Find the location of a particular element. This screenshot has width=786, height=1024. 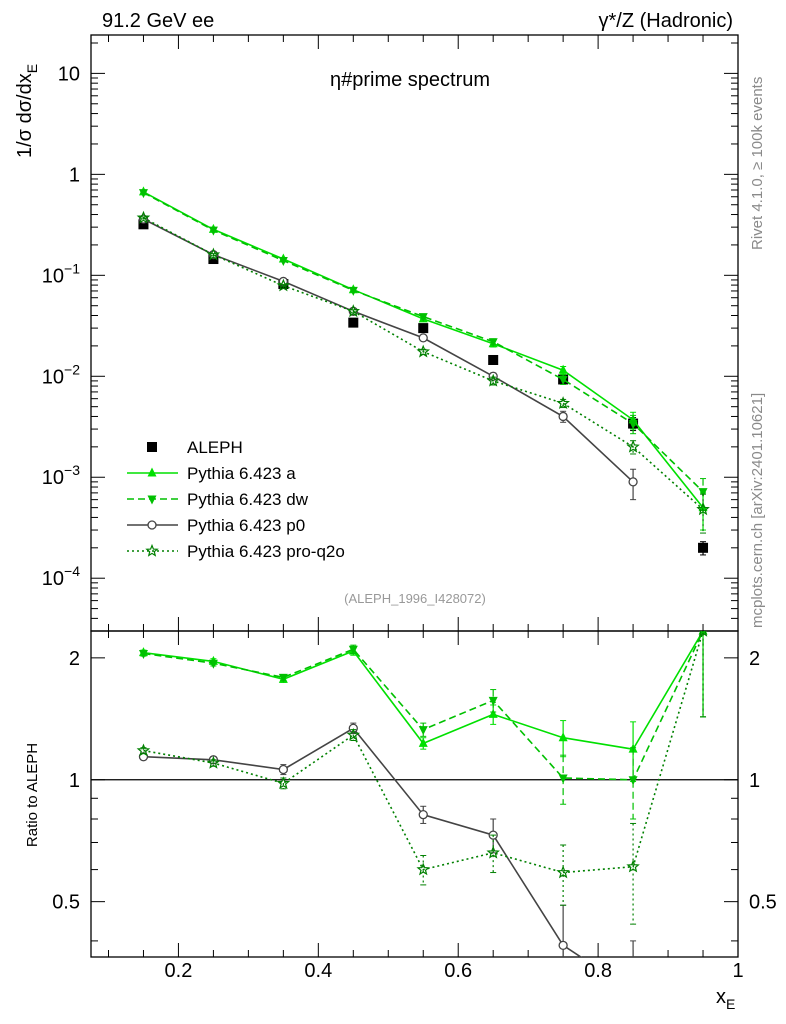

legend-entry: Pythia 6.423 p0 is located at coordinates (216, 525).